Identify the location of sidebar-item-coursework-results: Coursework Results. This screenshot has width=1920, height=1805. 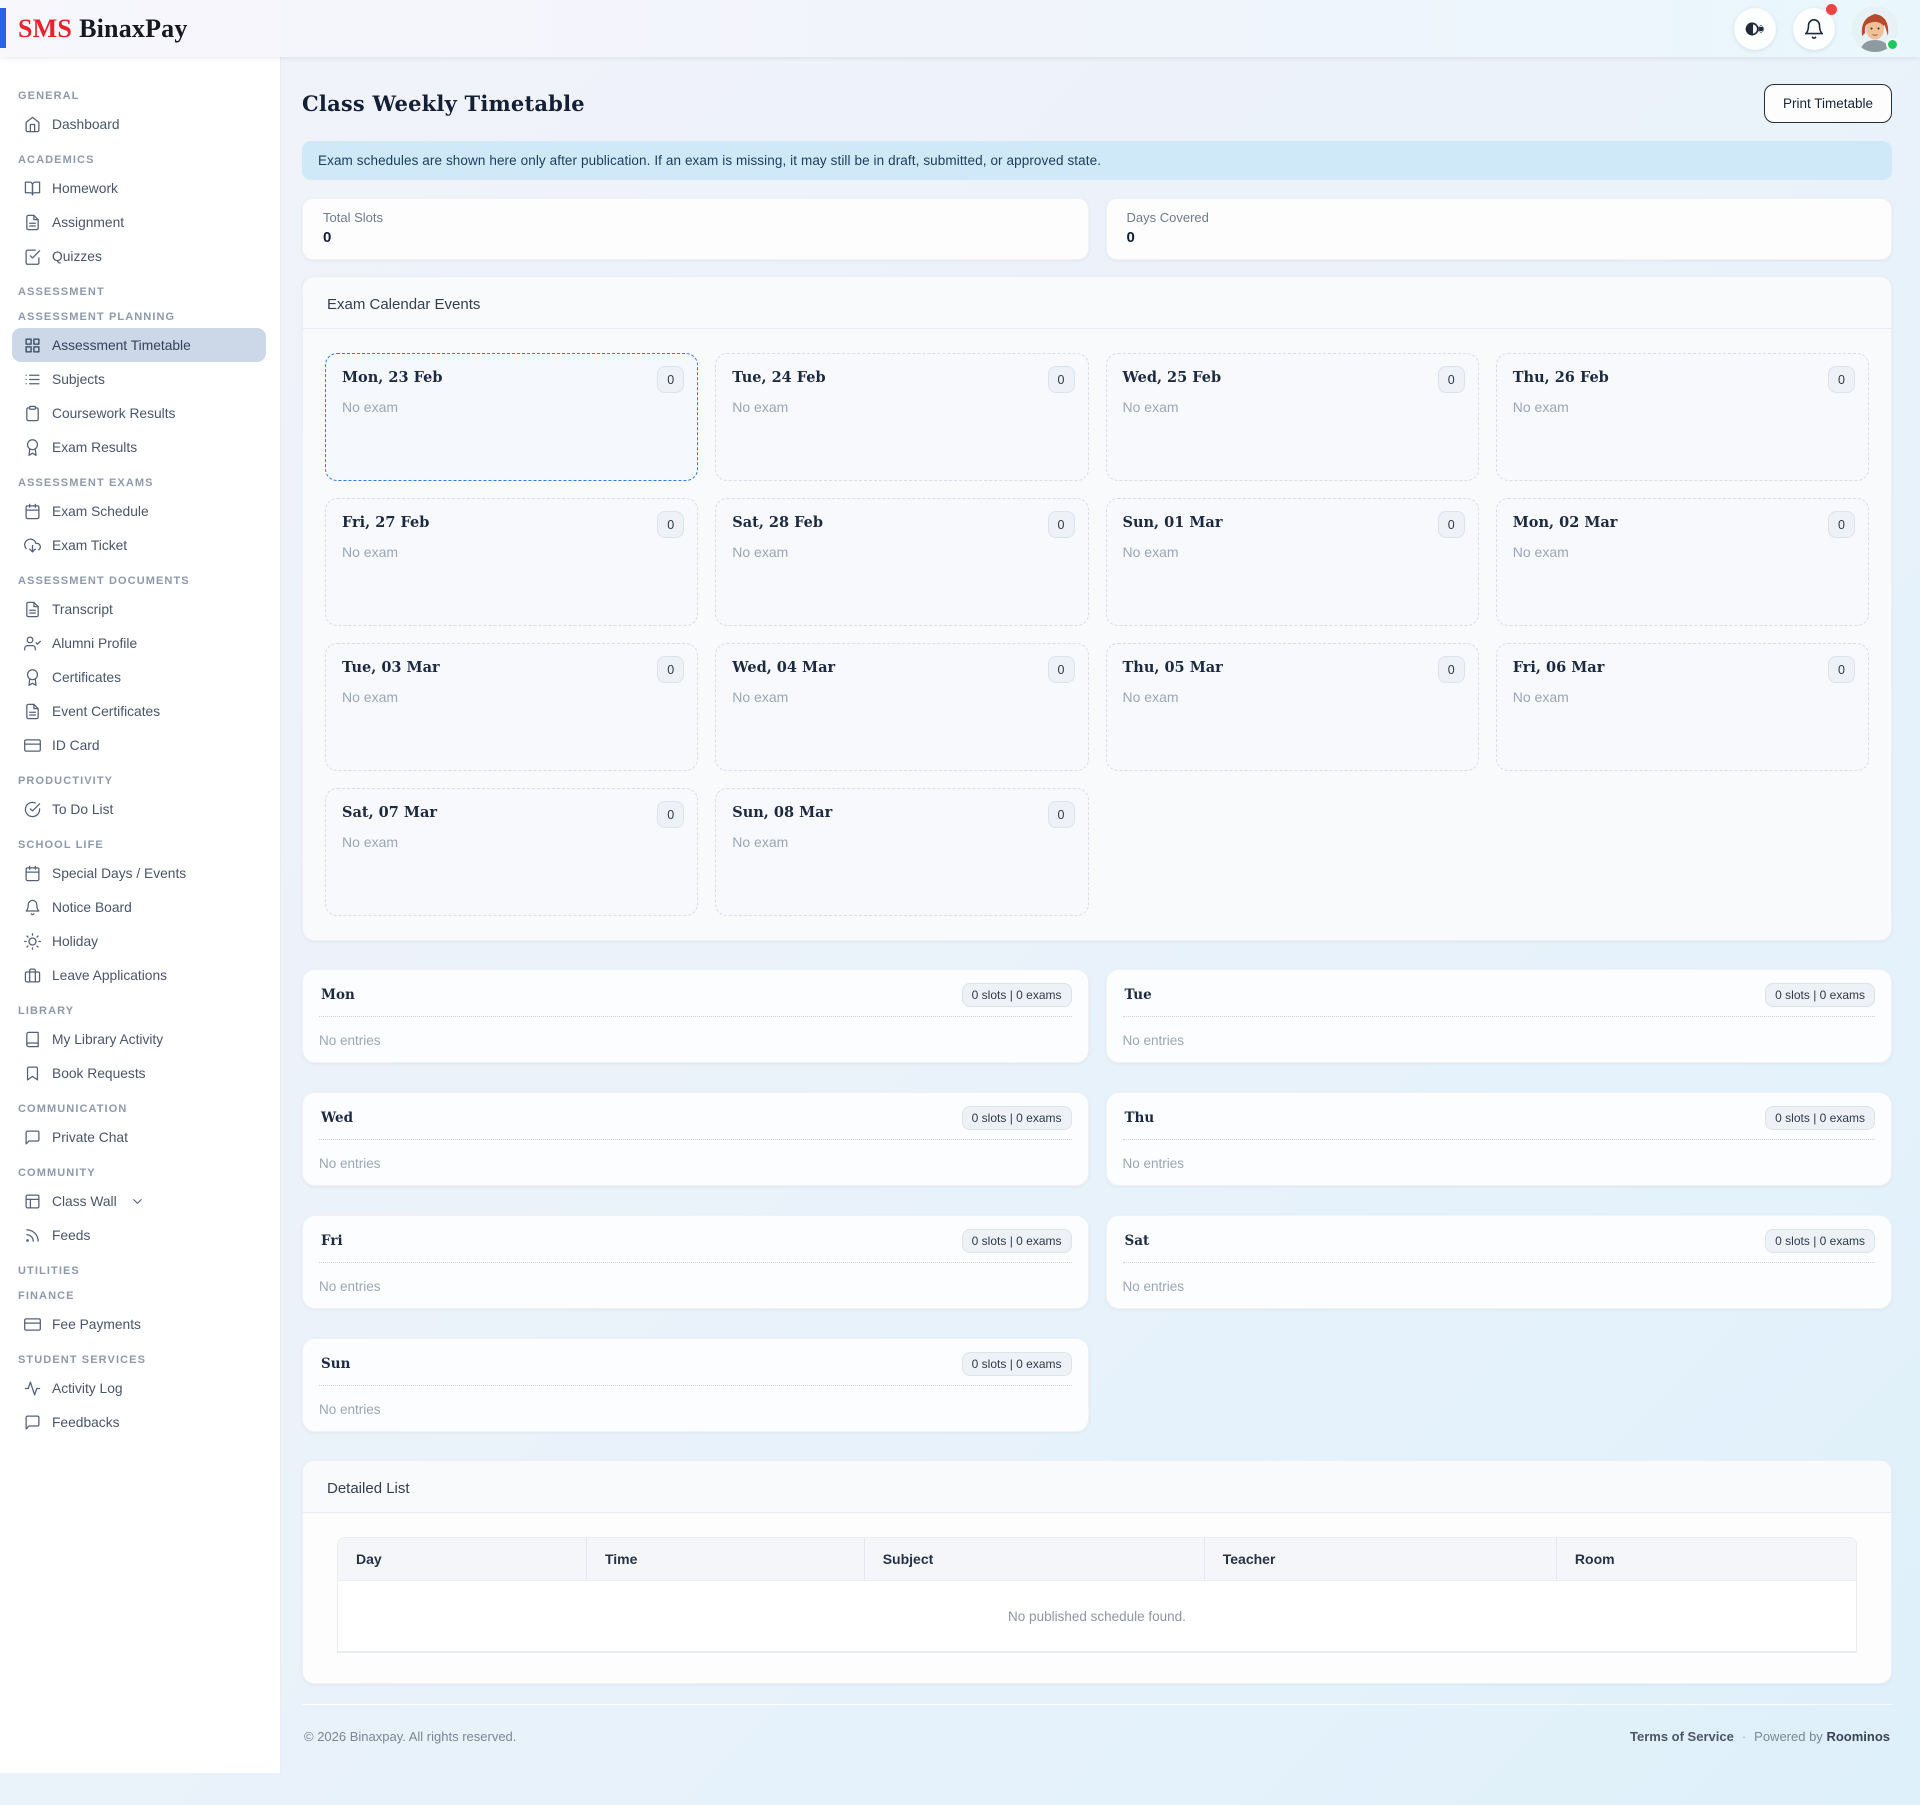
(139, 413).